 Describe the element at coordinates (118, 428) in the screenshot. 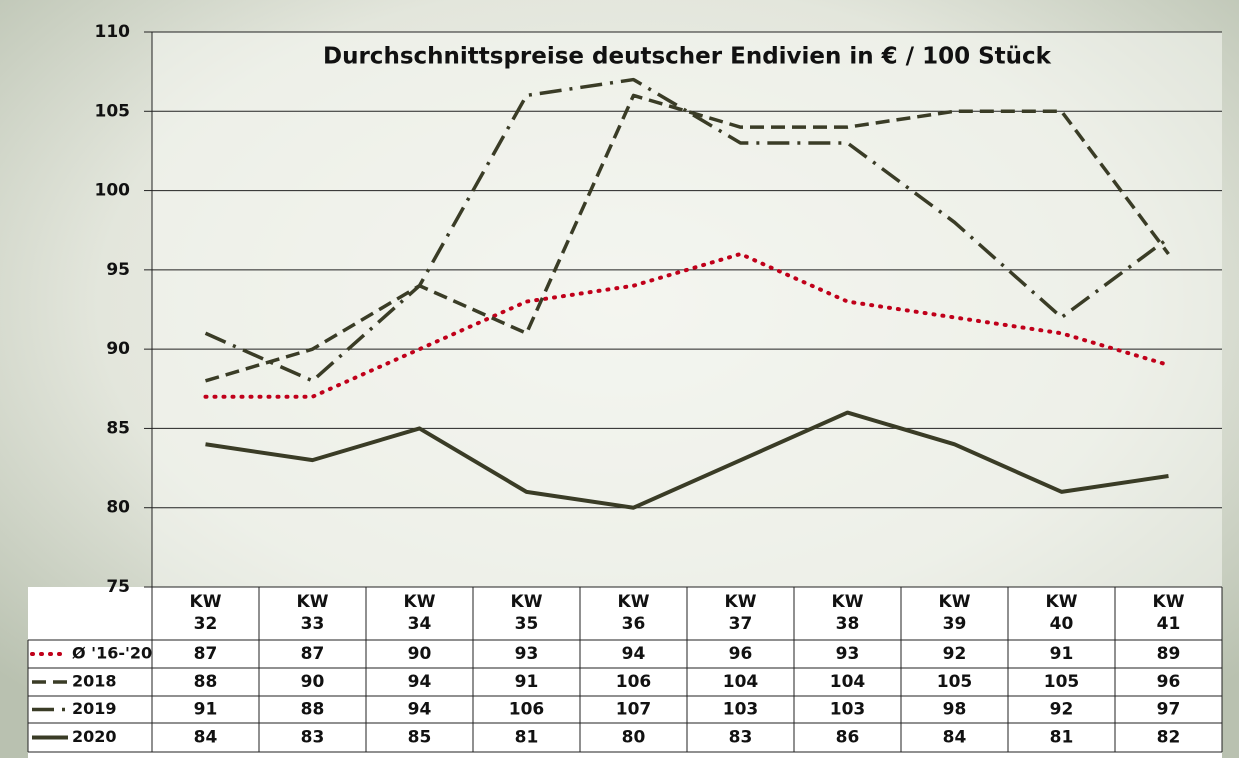

I see `y-tick-label: 85` at that location.